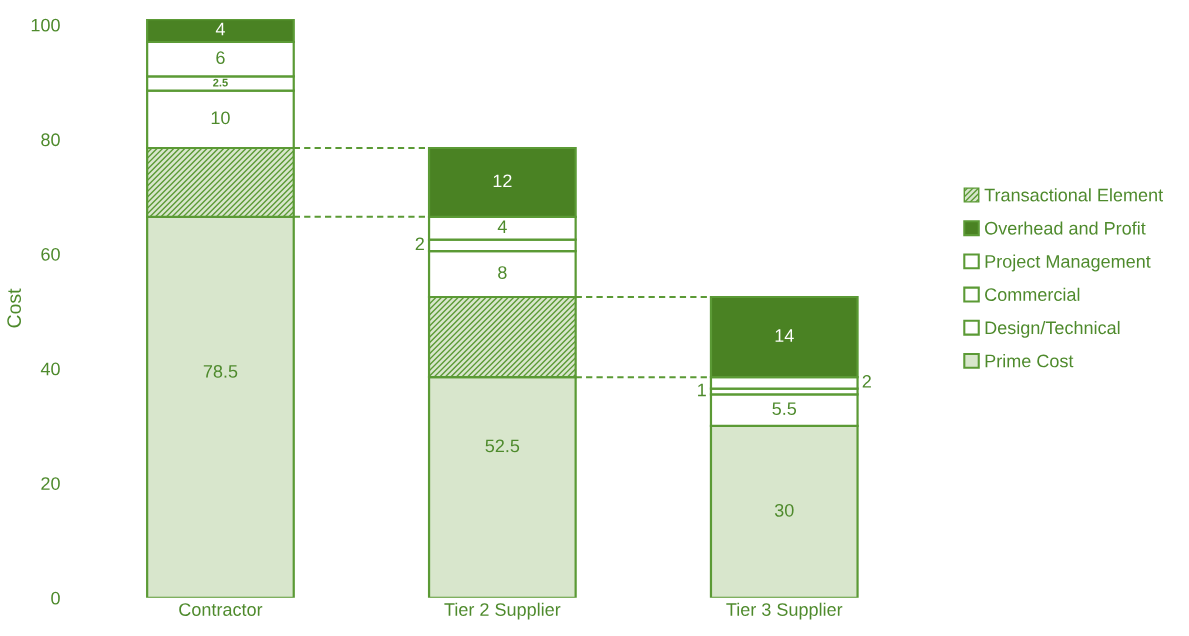 The height and width of the screenshot is (636, 1189). What do you see at coordinates (784, 335) in the screenshot?
I see `data-label: 14` at bounding box center [784, 335].